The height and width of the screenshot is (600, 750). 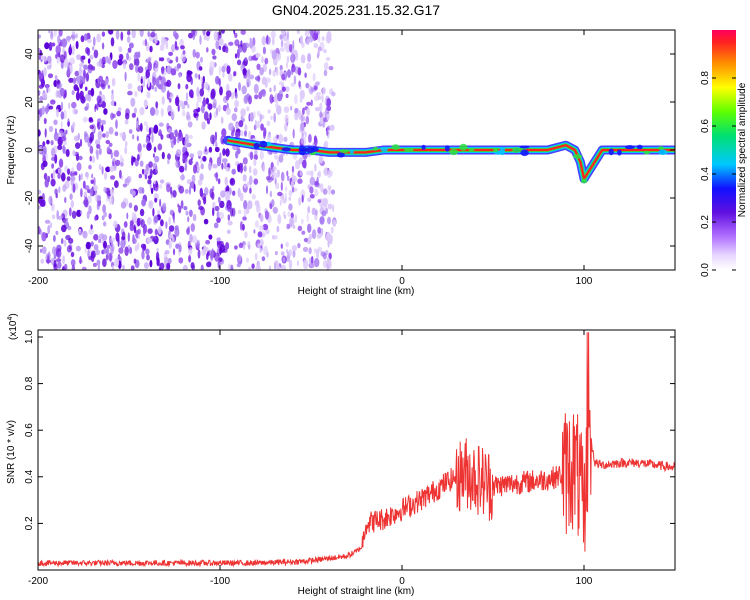 I want to click on snr-xlabel: Height of straight line (km), so click(x=356, y=591).